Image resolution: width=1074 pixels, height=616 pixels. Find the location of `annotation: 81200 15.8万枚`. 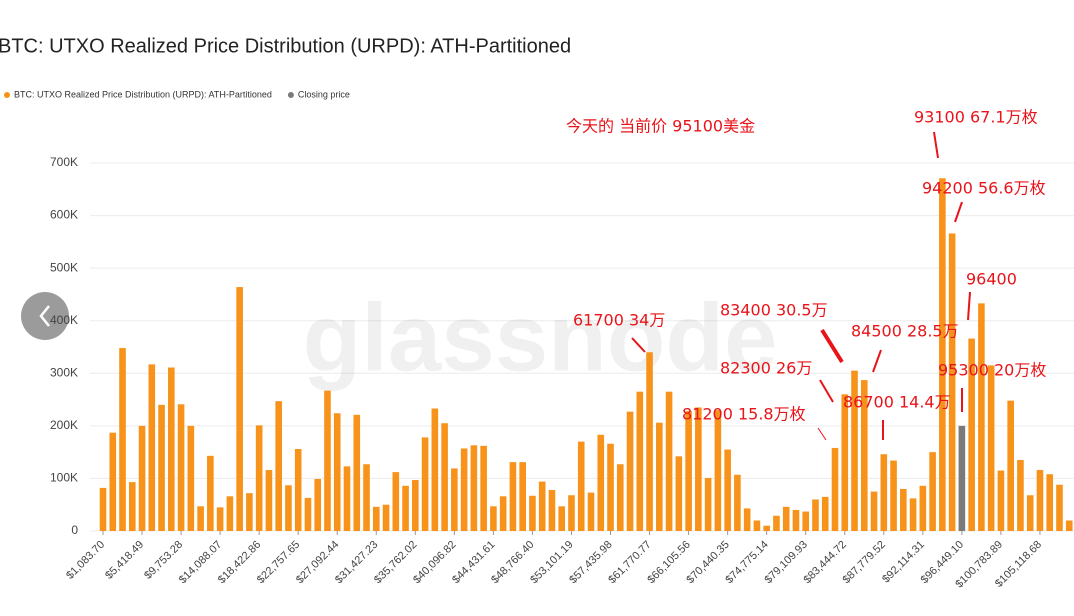

annotation: 81200 15.8万枚 is located at coordinates (744, 414).